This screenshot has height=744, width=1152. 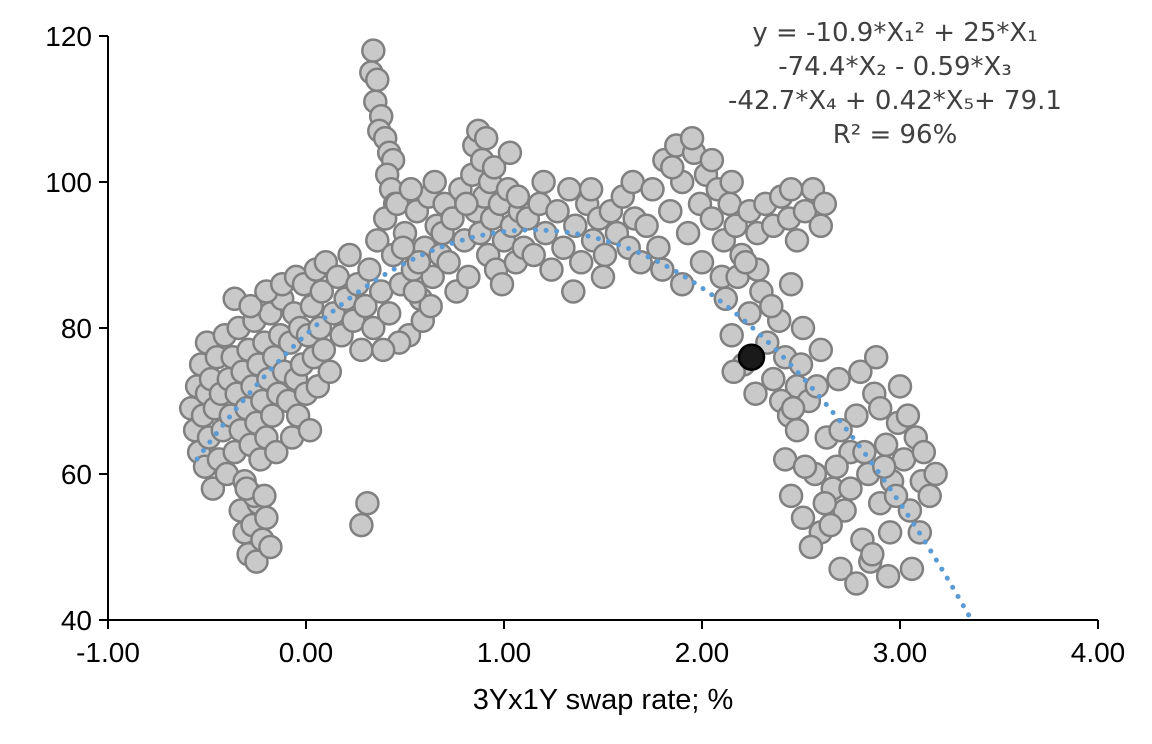 What do you see at coordinates (900, 652) in the screenshot?
I see `x-tick-label: 3.00` at bounding box center [900, 652].